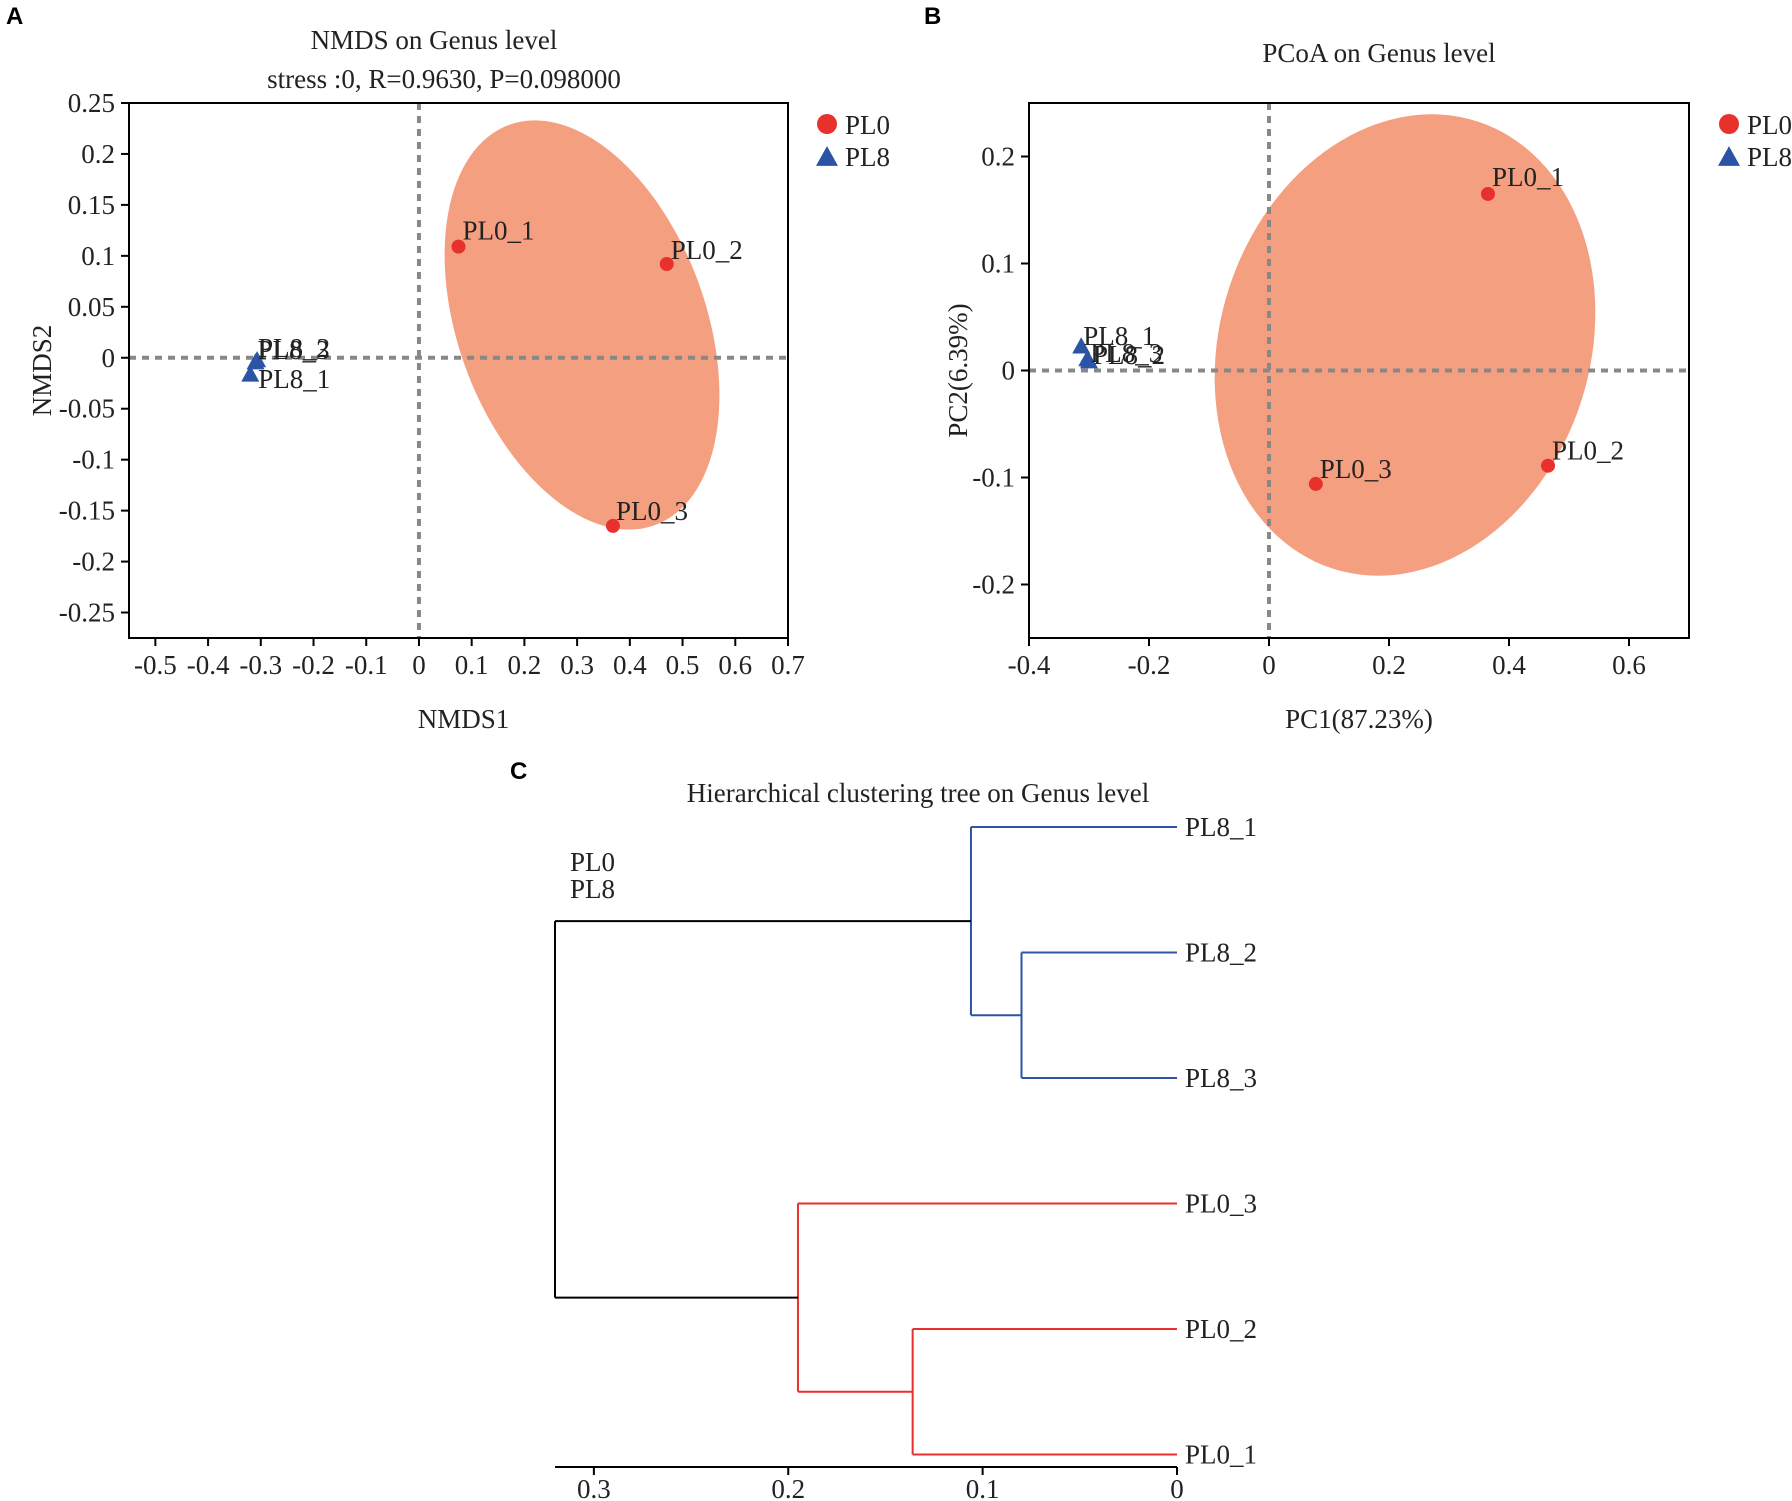  I want to click on x-tick-label: 0.5, so click(683, 665).